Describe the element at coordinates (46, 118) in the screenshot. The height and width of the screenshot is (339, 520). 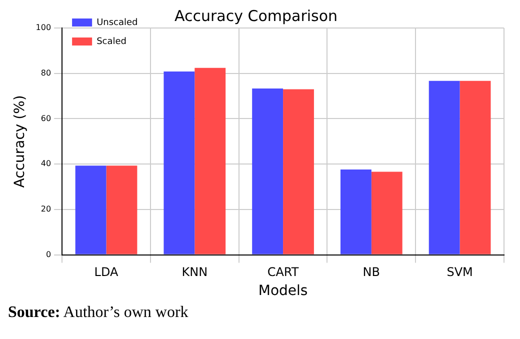
I see `y-tick-label: 60` at that location.